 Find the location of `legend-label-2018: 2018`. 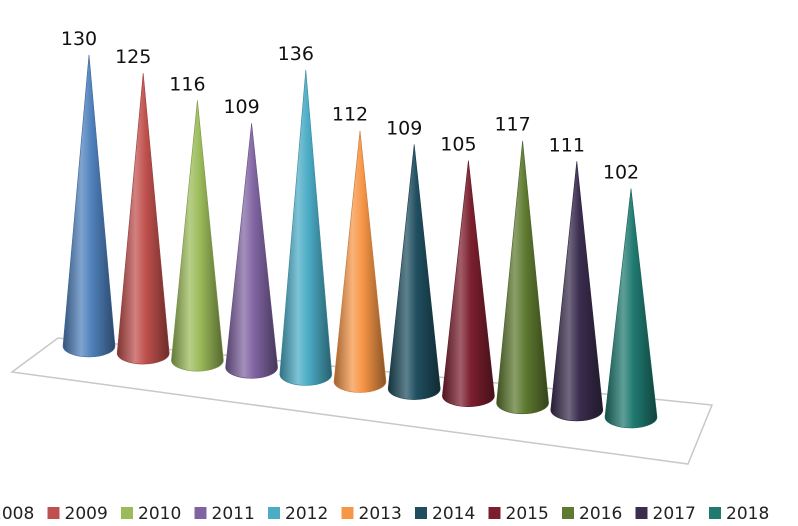

legend-label-2018: 2018 is located at coordinates (747, 514).